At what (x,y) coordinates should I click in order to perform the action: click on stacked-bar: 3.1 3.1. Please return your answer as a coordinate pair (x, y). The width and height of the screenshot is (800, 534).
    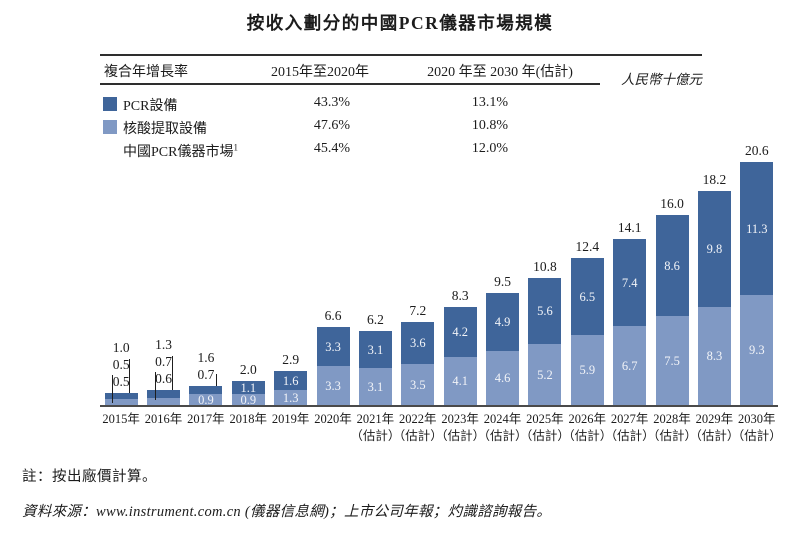
    Looking at the image, I should click on (375, 368).